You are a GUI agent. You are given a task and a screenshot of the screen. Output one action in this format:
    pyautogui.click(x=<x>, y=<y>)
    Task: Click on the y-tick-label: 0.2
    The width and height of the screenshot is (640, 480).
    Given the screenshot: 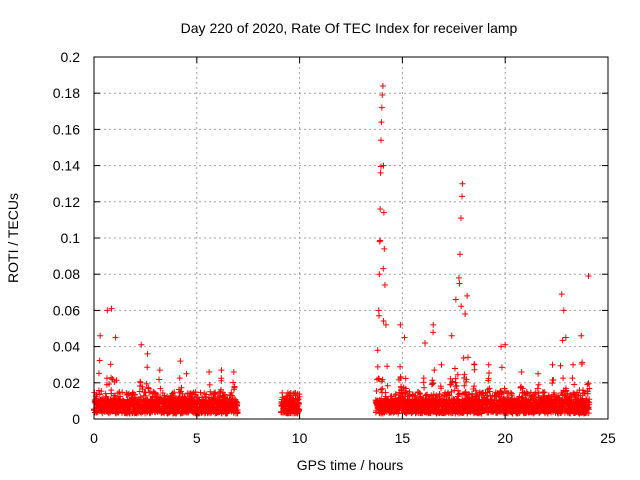 What is the action you would take?
    pyautogui.click(x=71, y=57)
    